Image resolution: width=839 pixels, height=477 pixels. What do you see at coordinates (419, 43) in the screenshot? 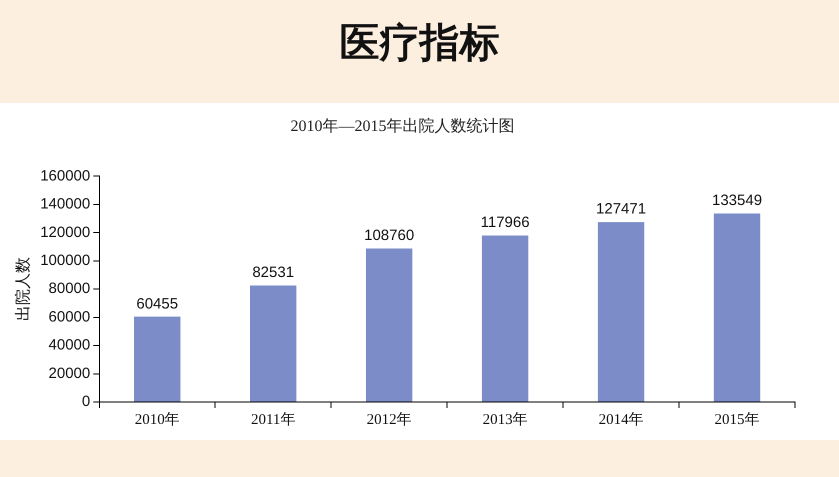
I see `chart-title: 医疗指标` at bounding box center [419, 43].